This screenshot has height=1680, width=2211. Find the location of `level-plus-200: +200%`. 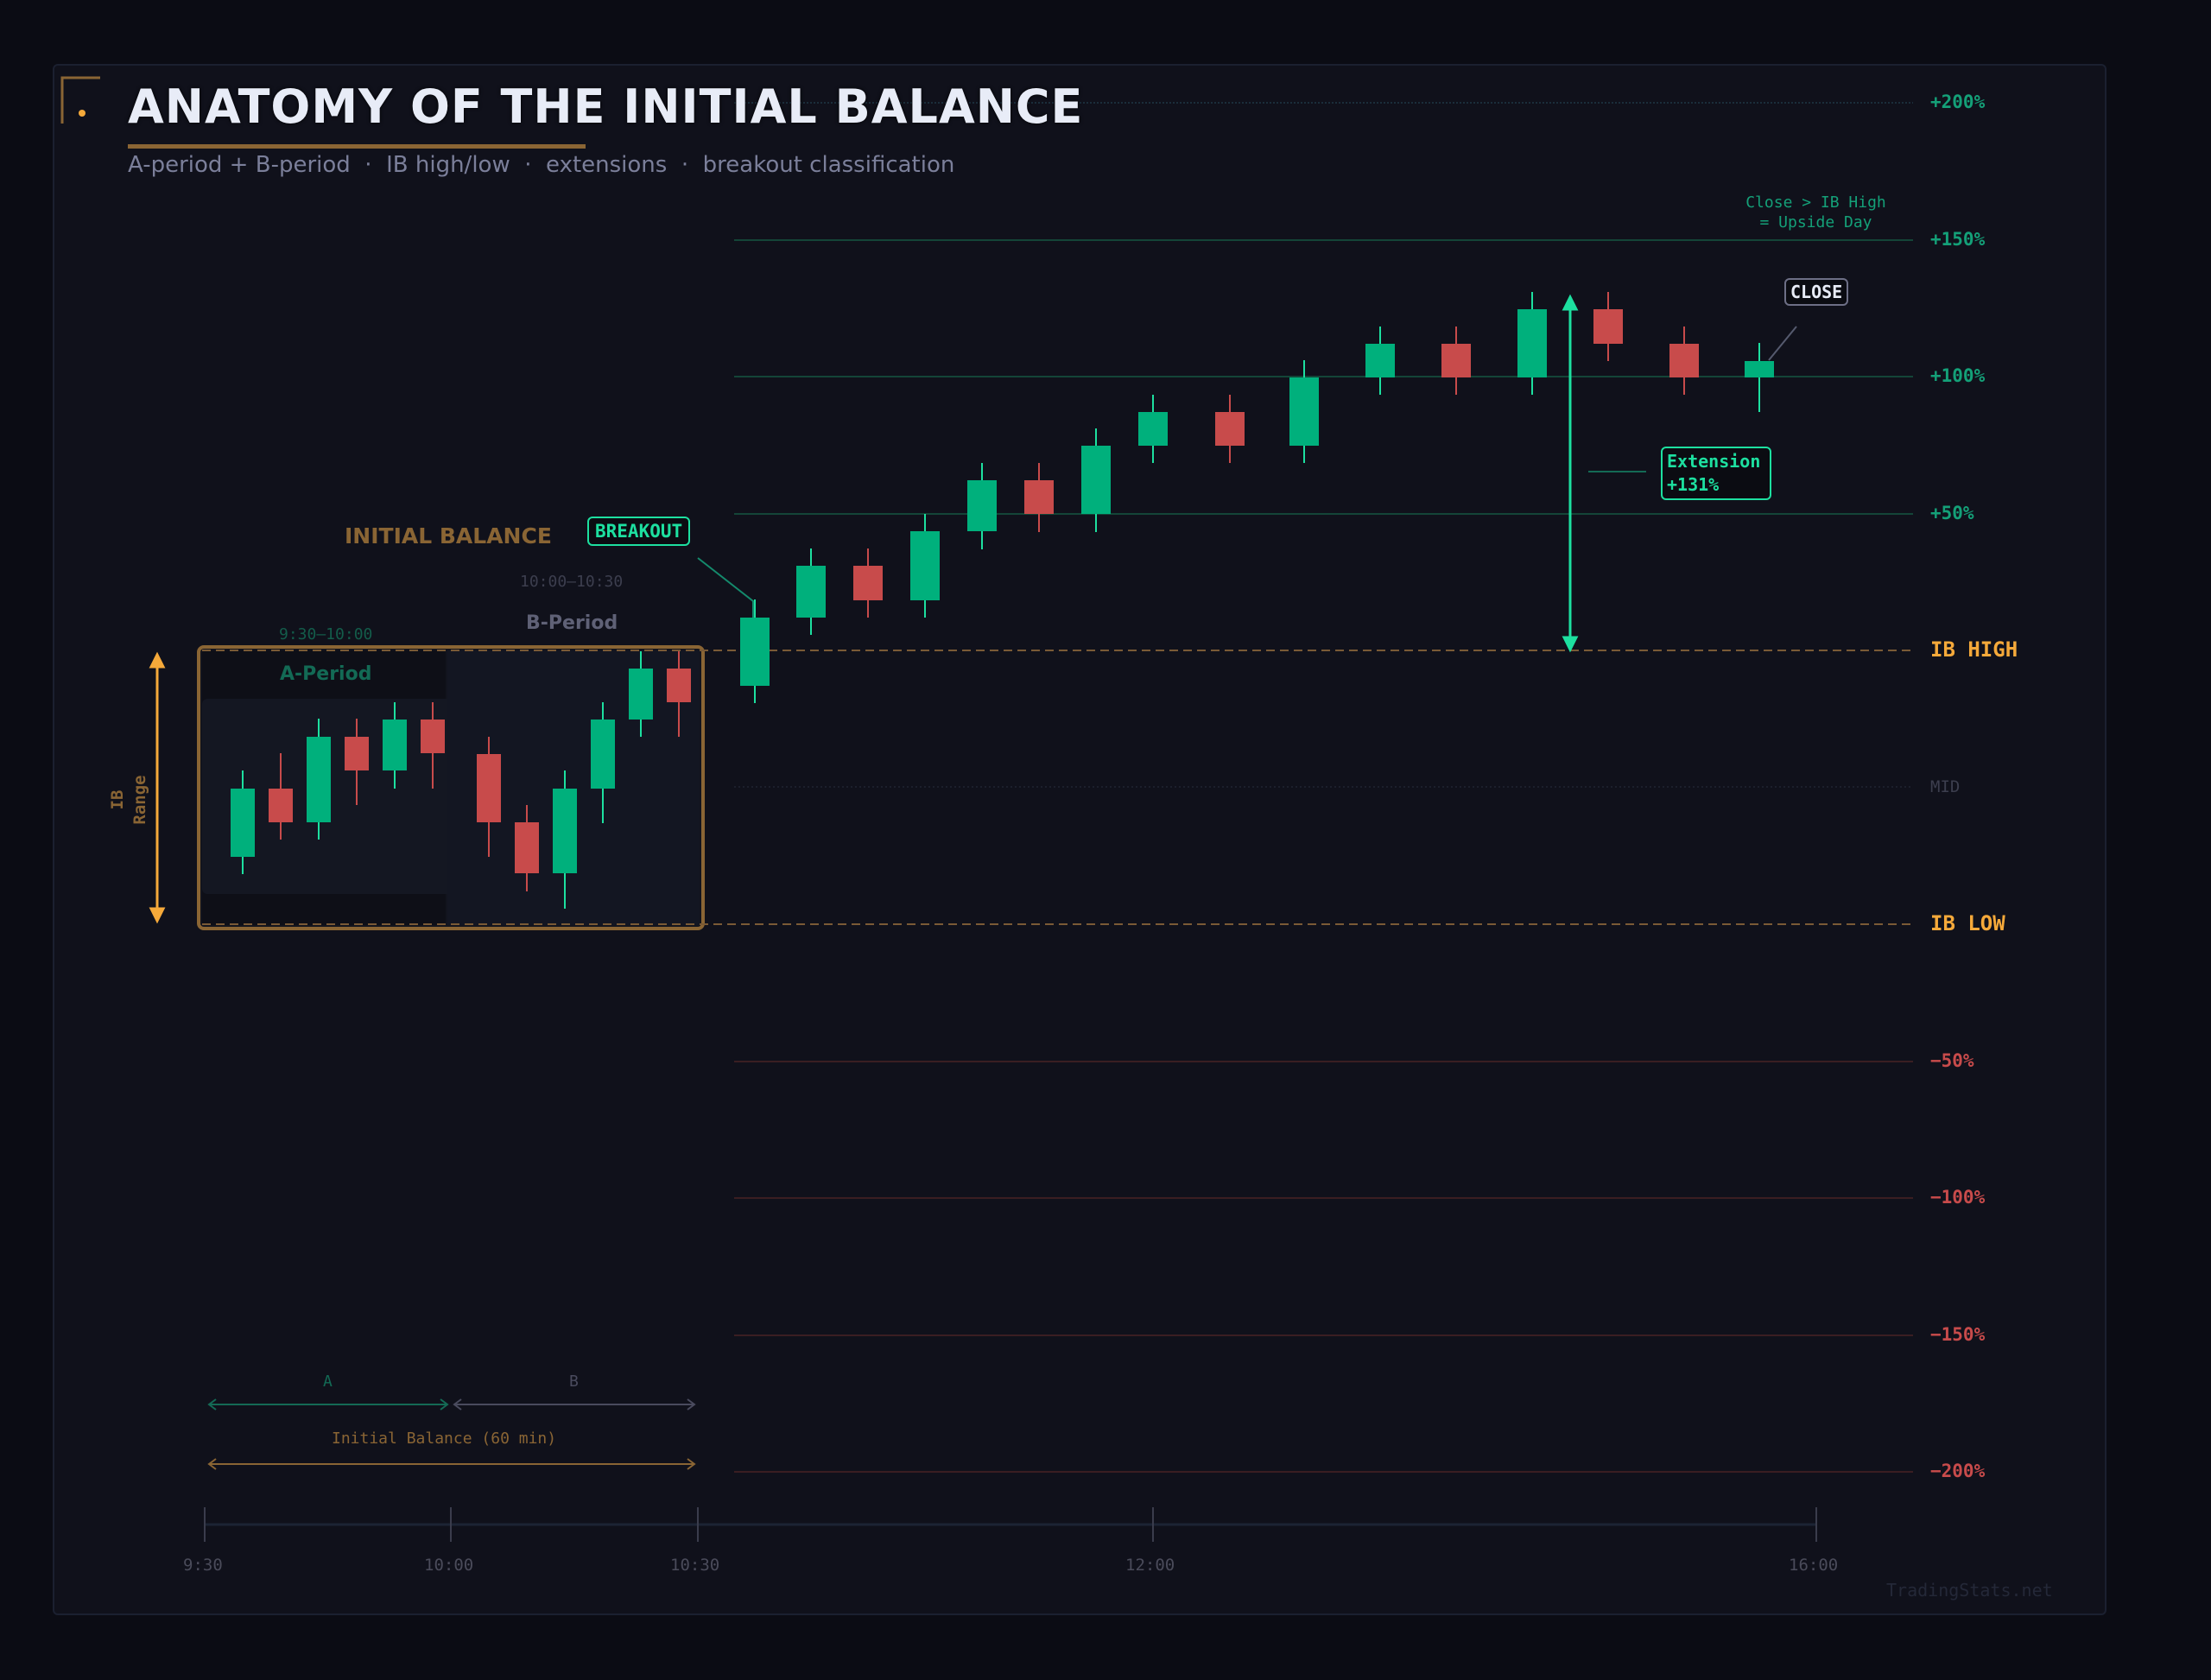

level-plus-200: +200% is located at coordinates (1958, 102).